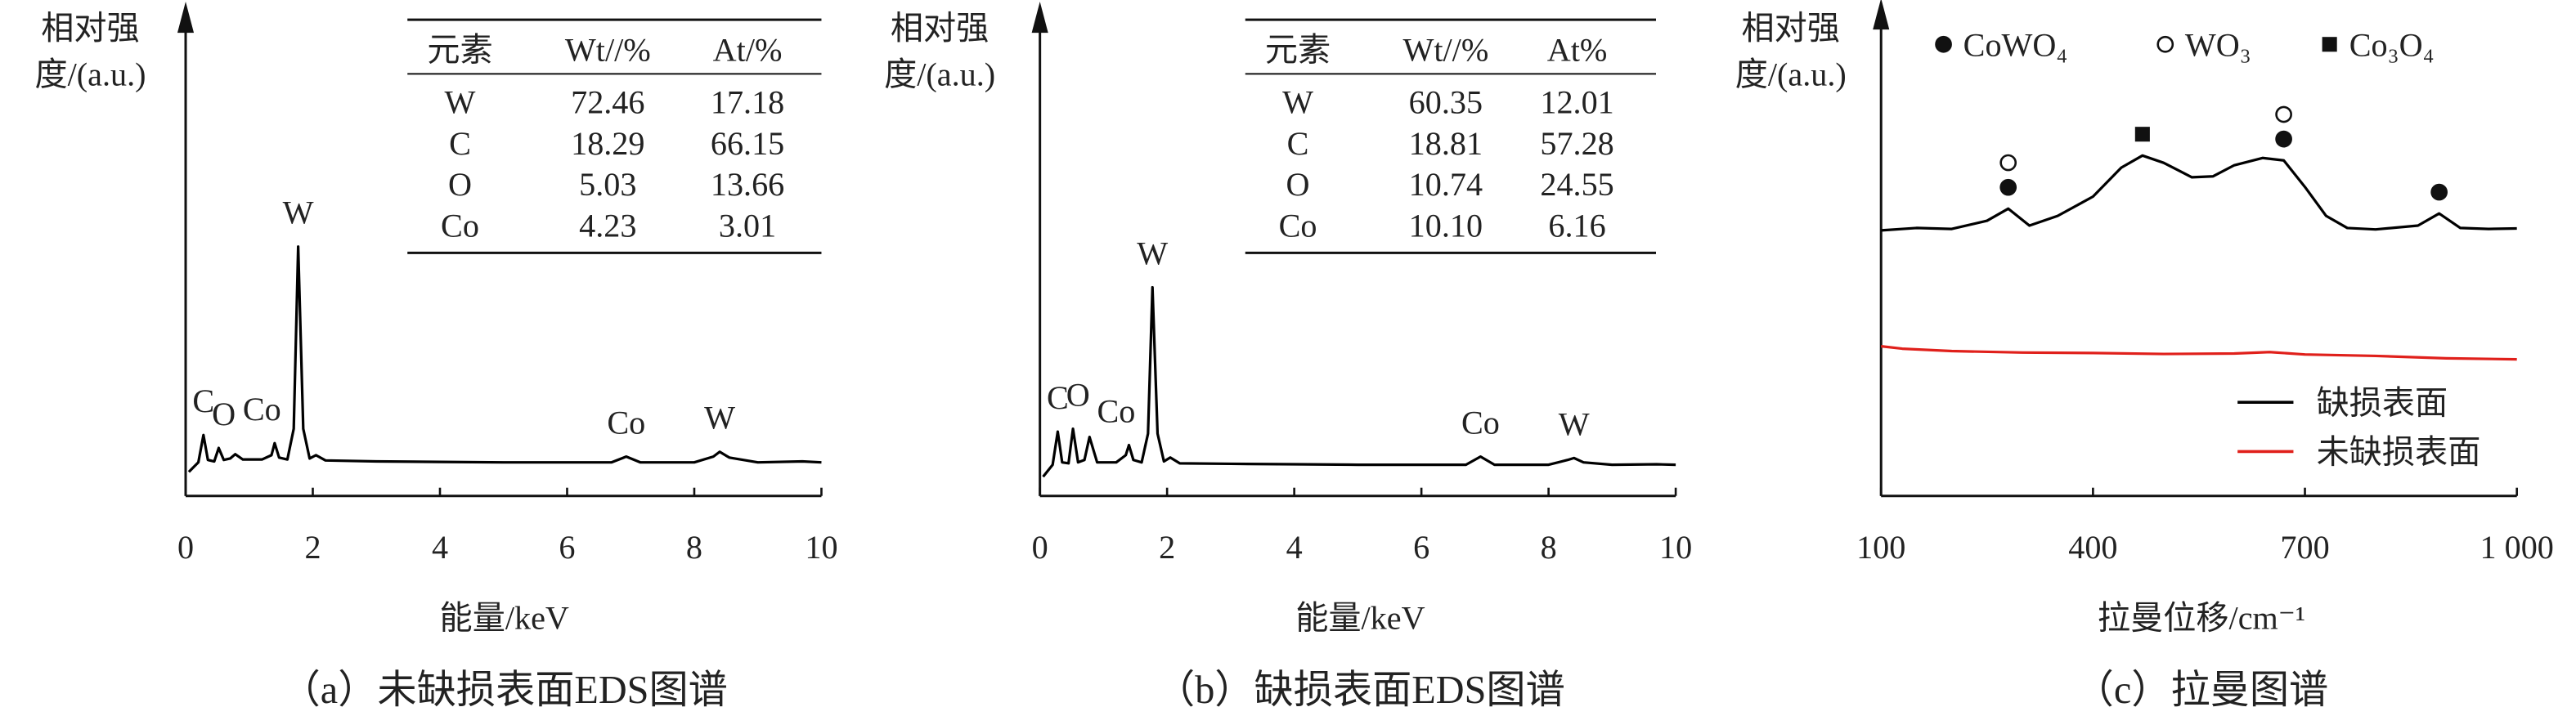 Image resolution: width=2576 pixels, height=725 pixels. What do you see at coordinates (2517, 548) in the screenshot?
I see `x-tick-label: 1 000` at bounding box center [2517, 548].